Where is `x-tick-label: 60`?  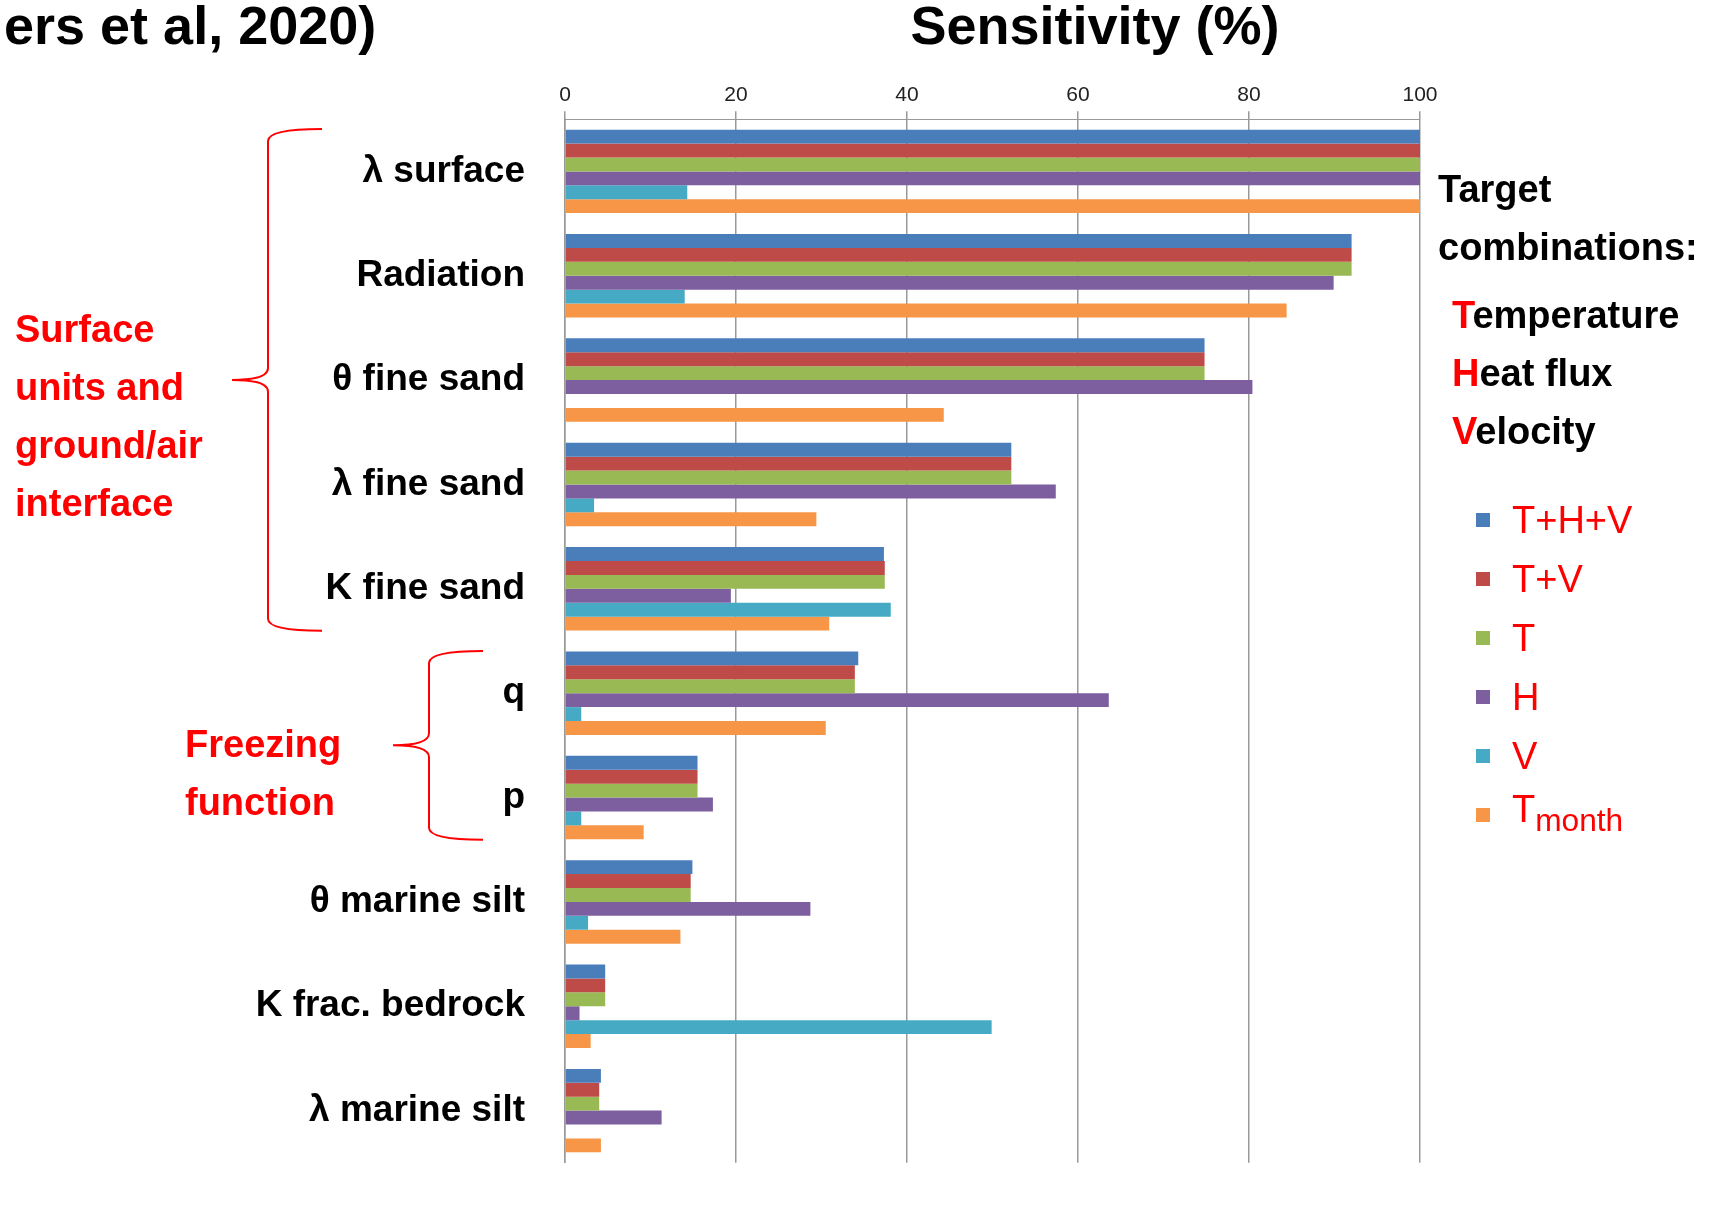
x-tick-label: 60 is located at coordinates (1078, 94).